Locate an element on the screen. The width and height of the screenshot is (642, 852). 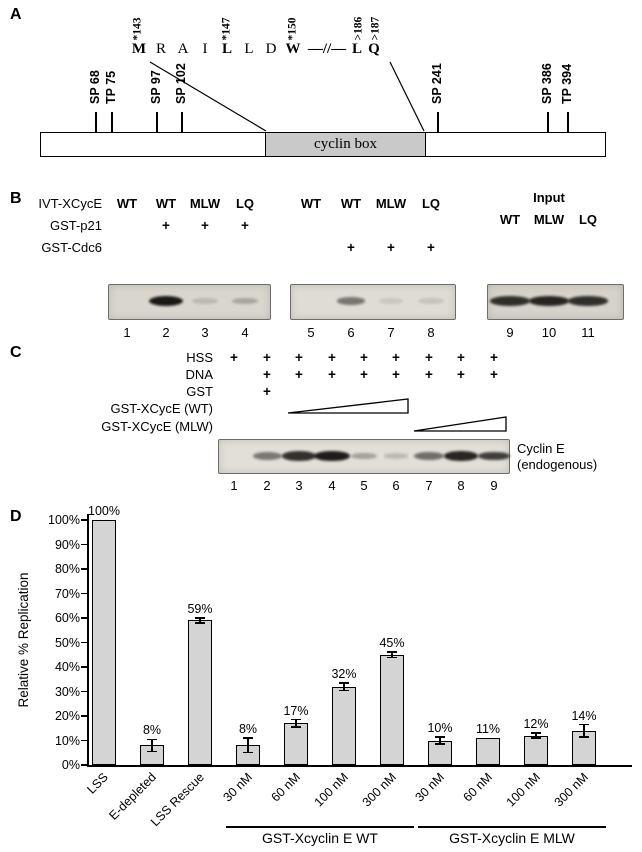
lane-number: 2 is located at coordinates (267, 485).